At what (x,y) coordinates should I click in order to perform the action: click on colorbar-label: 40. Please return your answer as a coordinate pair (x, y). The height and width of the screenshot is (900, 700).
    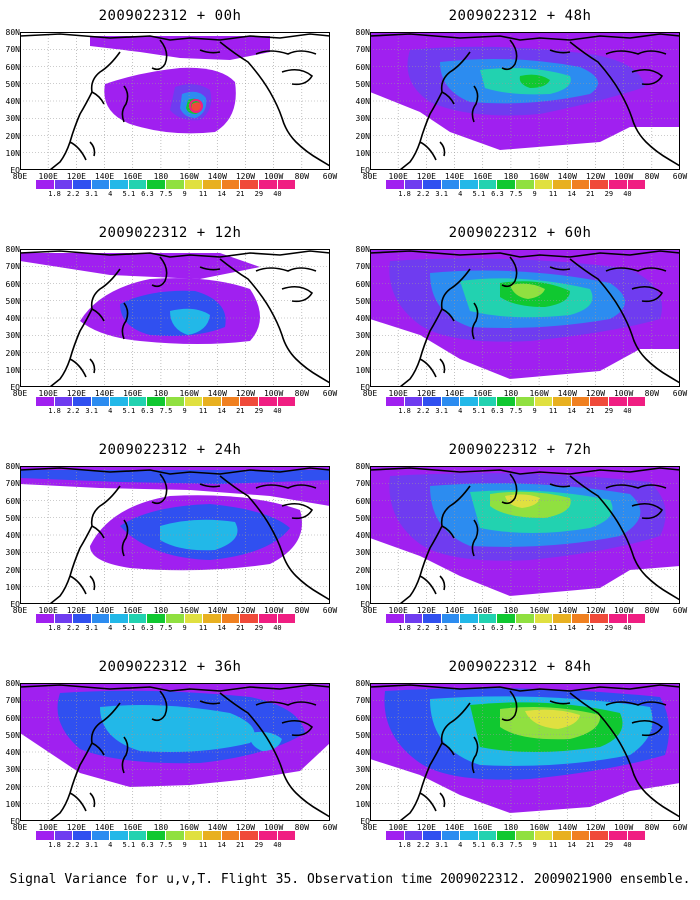
    Looking at the image, I should click on (627, 628).